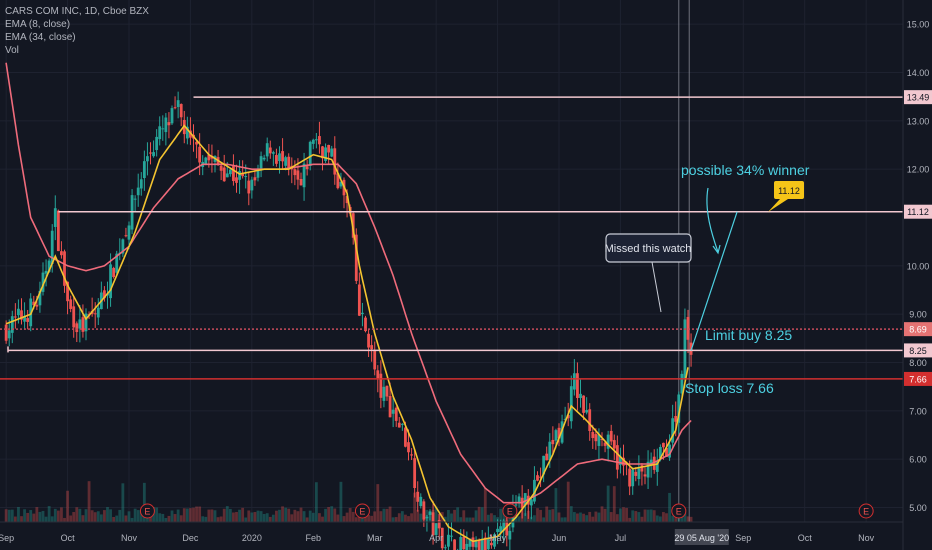  I want to click on x-tick-label: Oct, so click(805, 538).